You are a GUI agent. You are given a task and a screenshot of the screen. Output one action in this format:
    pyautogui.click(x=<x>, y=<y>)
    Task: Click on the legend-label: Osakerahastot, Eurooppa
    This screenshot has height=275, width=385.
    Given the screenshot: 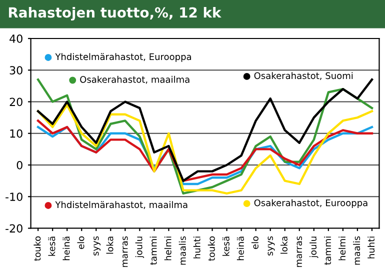 What is the action you would take?
    pyautogui.click(x=311, y=203)
    